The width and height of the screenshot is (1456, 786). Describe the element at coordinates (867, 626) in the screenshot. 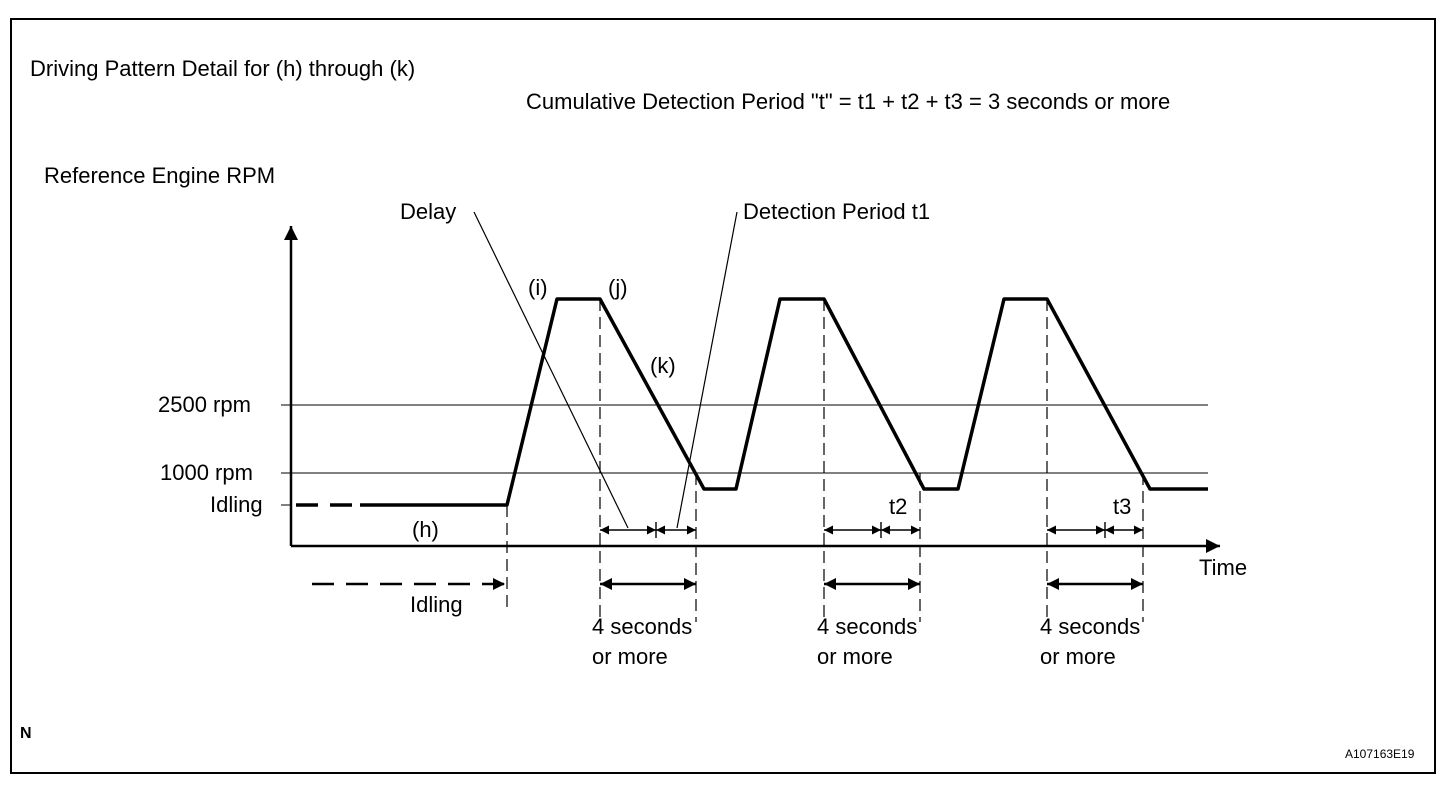

I see `duration-2-line1: 4 seconds` at that location.